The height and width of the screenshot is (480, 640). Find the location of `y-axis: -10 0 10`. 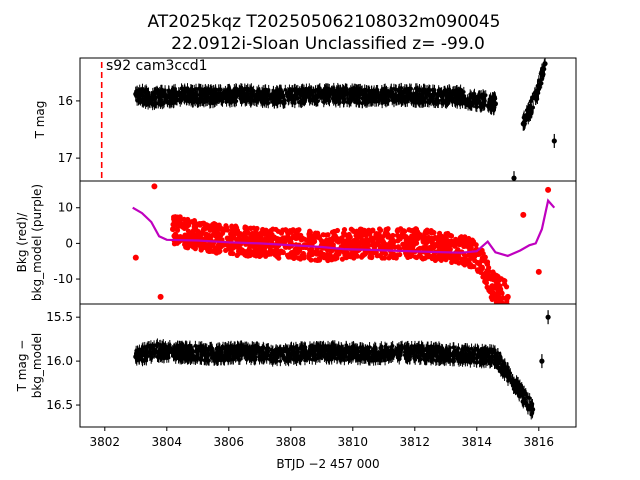

y-axis: -10 0 10 is located at coordinates (66, 243).